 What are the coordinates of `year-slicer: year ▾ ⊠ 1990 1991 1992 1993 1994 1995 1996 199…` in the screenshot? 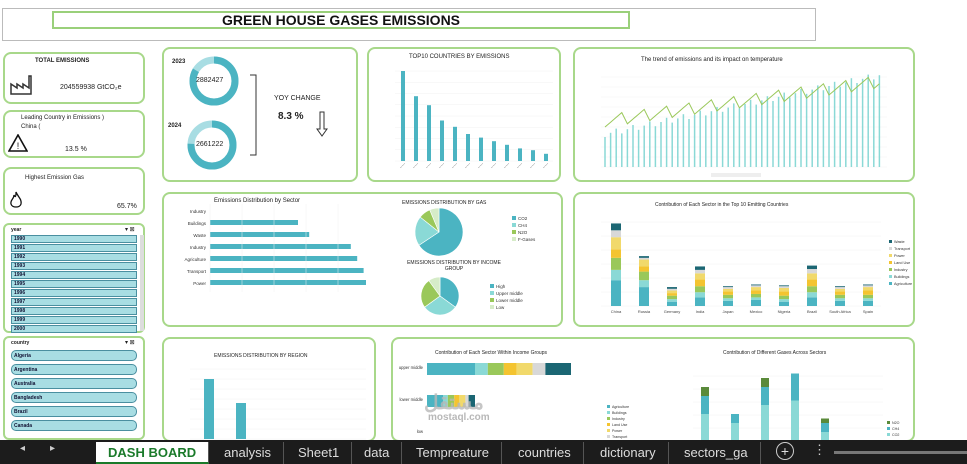 It's located at (74, 278).